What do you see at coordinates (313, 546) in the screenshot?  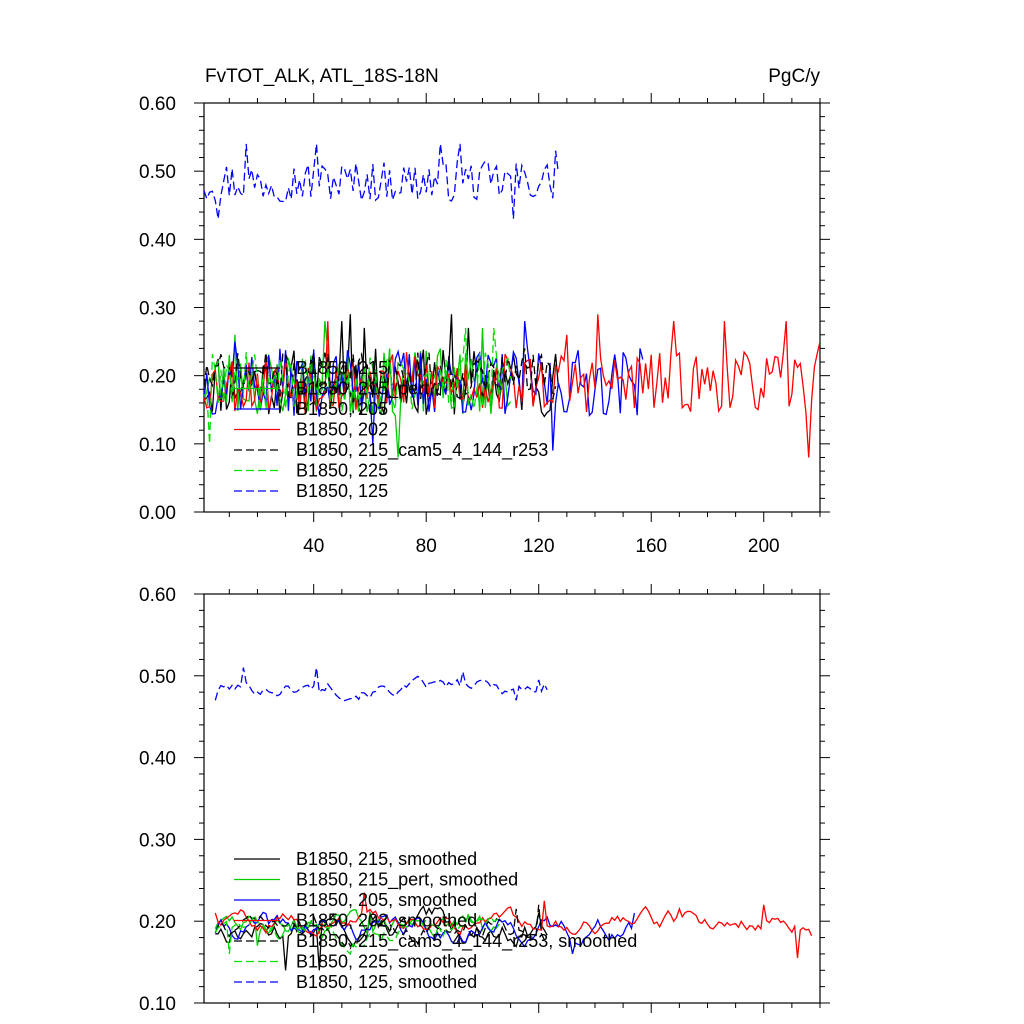 I see `x-tick-label: 40` at bounding box center [313, 546].